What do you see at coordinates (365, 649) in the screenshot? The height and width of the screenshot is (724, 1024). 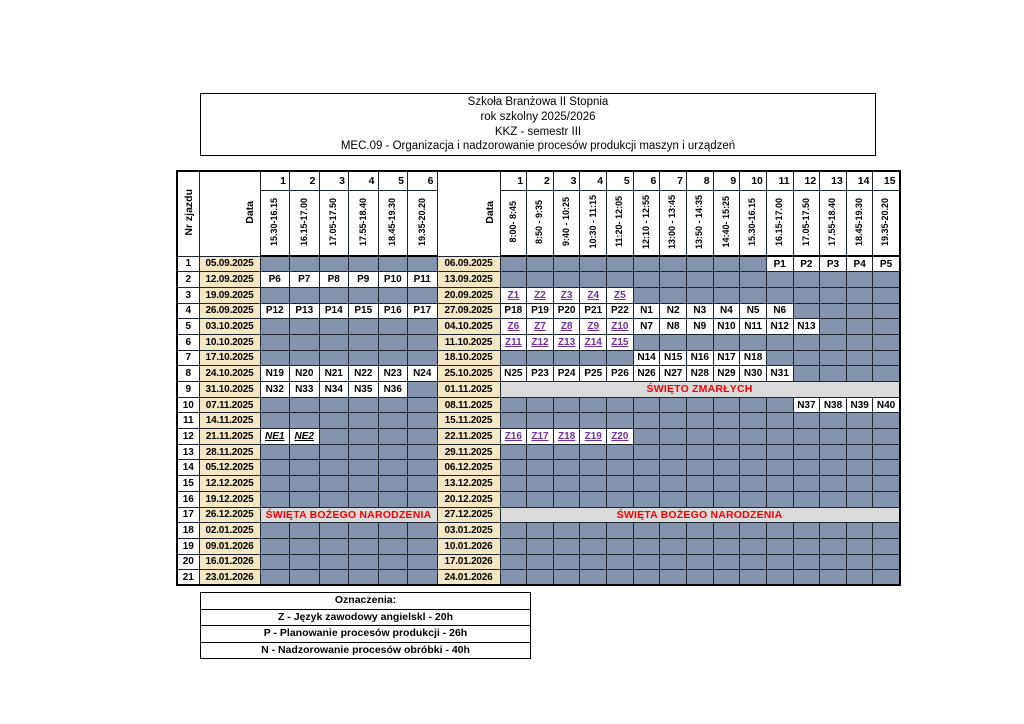 I see `legend-item-n: N - Nadzorowanie procesów obróbki - 40h` at bounding box center [365, 649].